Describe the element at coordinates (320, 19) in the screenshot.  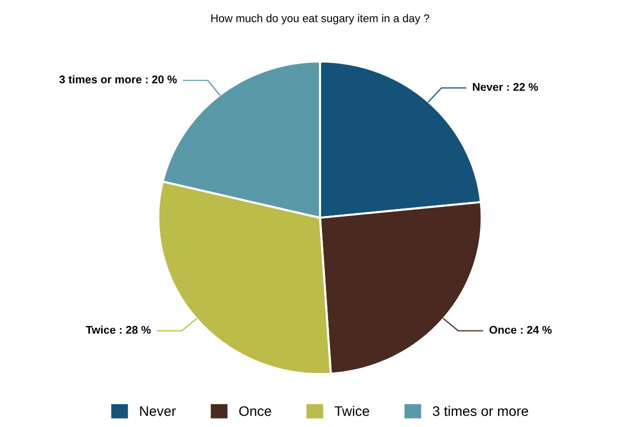
I see `chart-title: How much do you eat sugary item in a day ?` at that location.